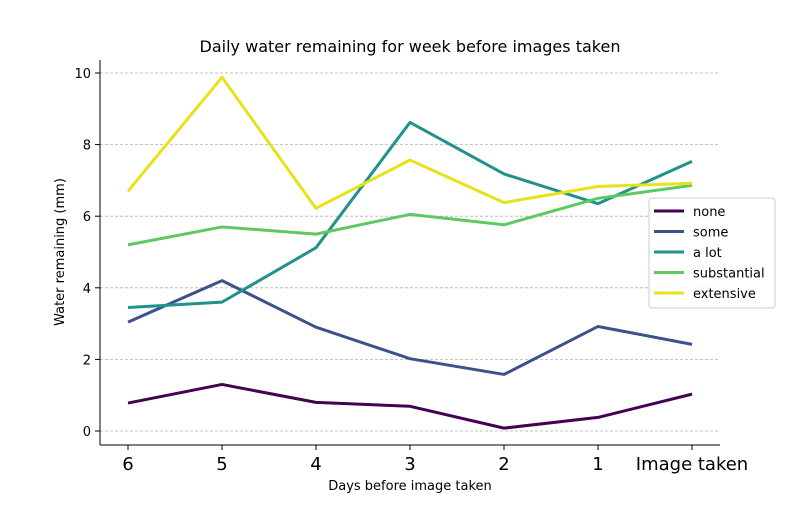 The image size is (800, 505). I want to click on x-tick-label: 3, so click(409, 464).